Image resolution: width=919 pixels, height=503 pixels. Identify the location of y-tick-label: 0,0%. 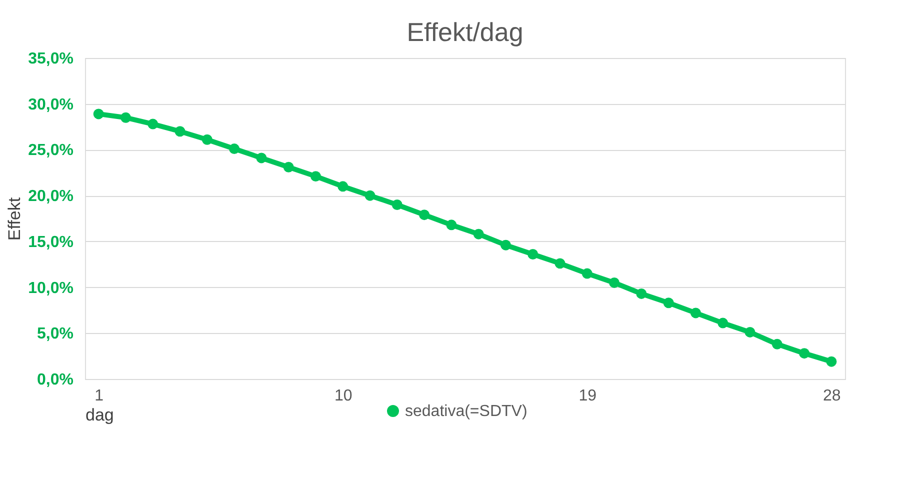
(55, 380).